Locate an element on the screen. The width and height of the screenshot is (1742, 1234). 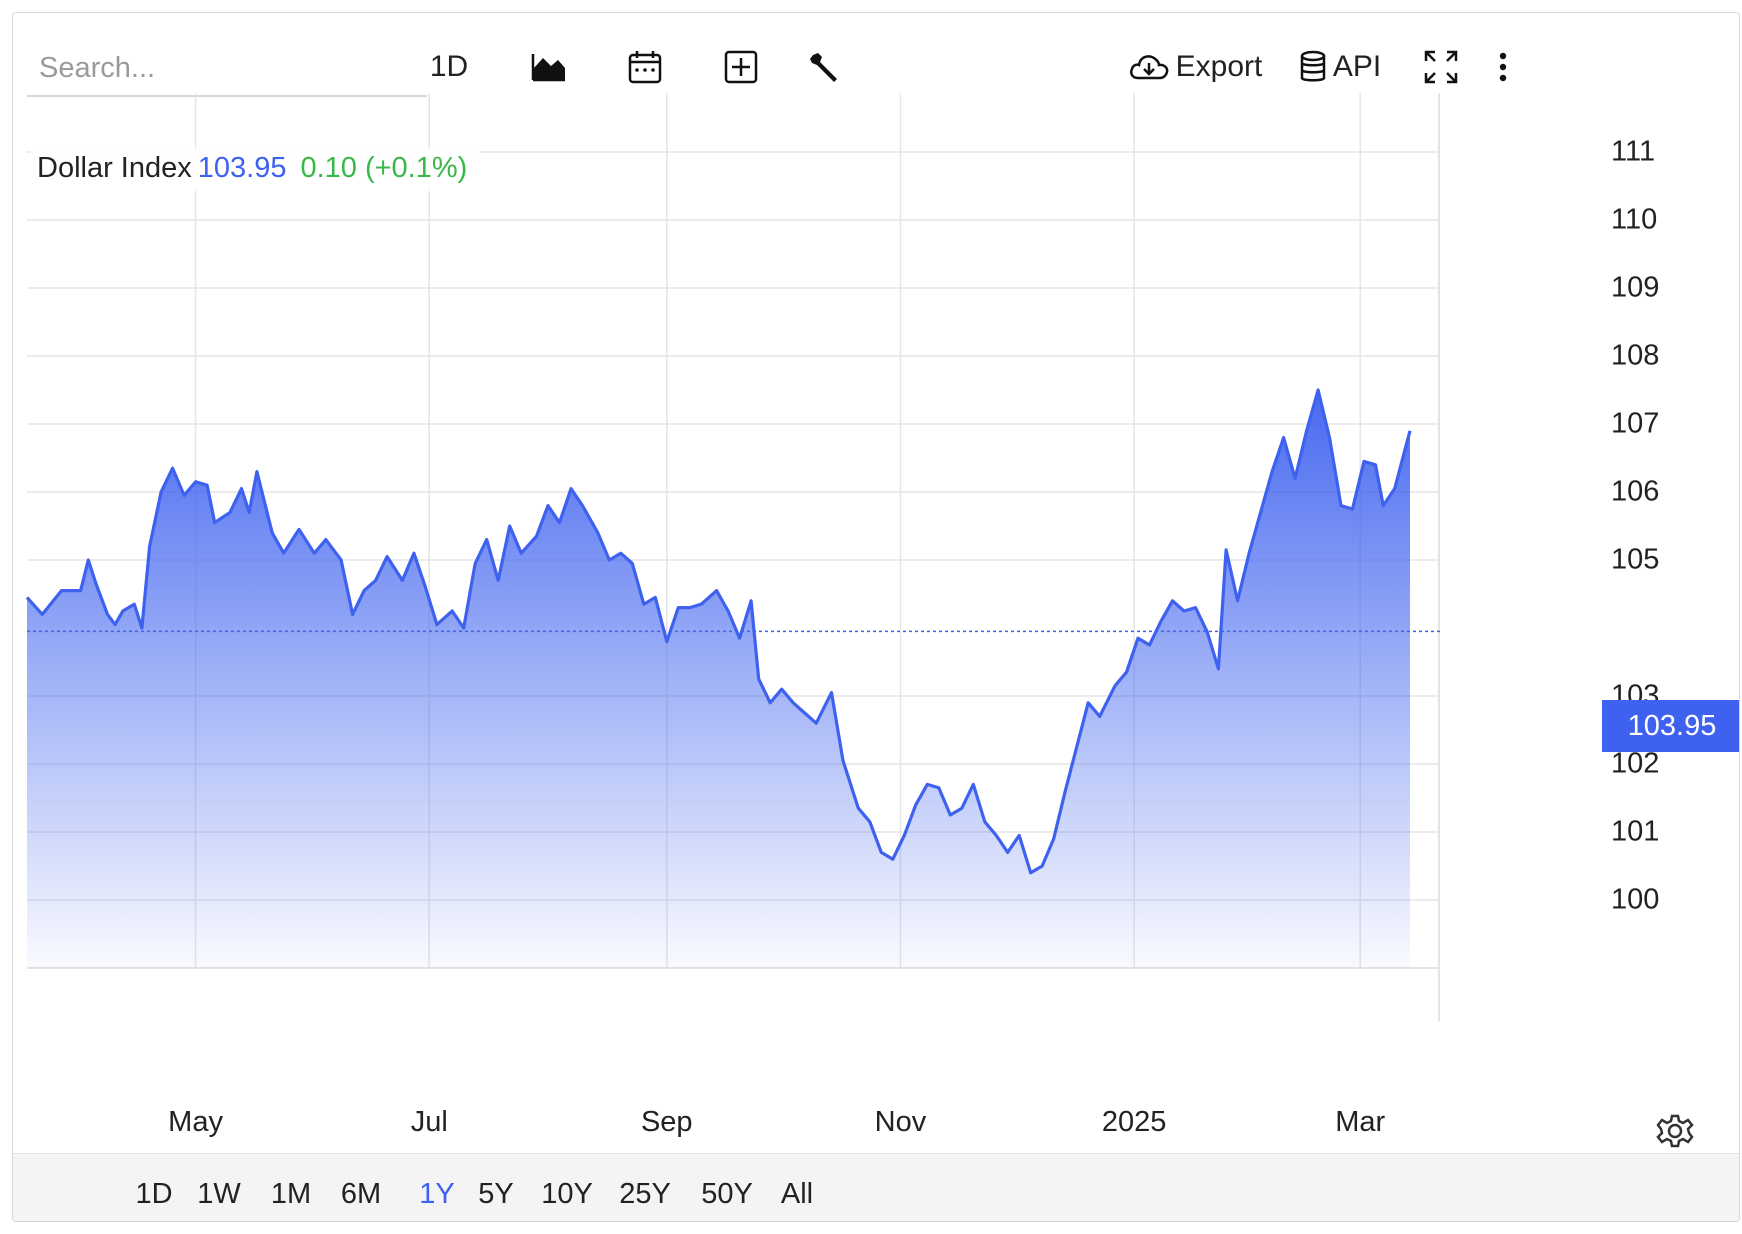
y-tick-label: 108 is located at coordinates (1635, 355).